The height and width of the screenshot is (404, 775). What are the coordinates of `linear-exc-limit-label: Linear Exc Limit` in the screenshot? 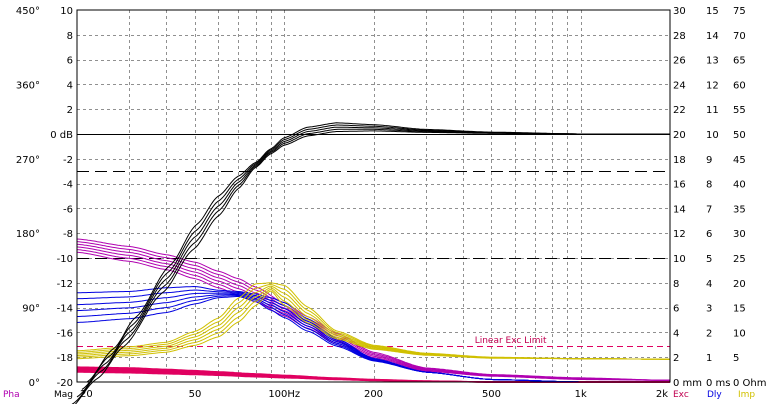 It's located at (511, 341).